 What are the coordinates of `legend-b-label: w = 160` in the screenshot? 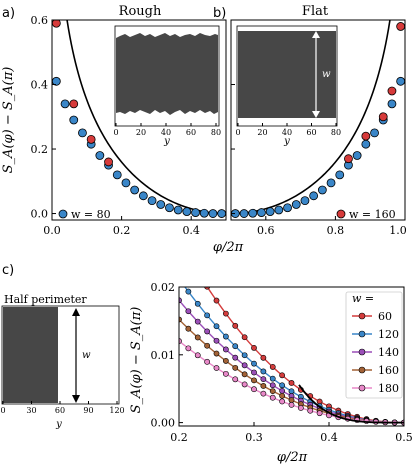 It's located at (372, 214).